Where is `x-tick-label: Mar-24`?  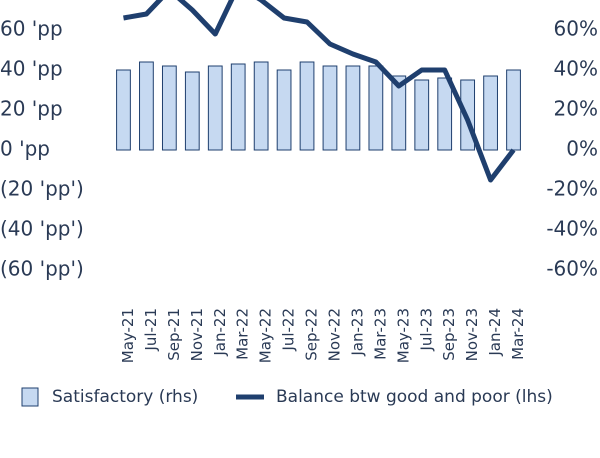
x-tick-label: Mar-24 is located at coordinates (518, 334).